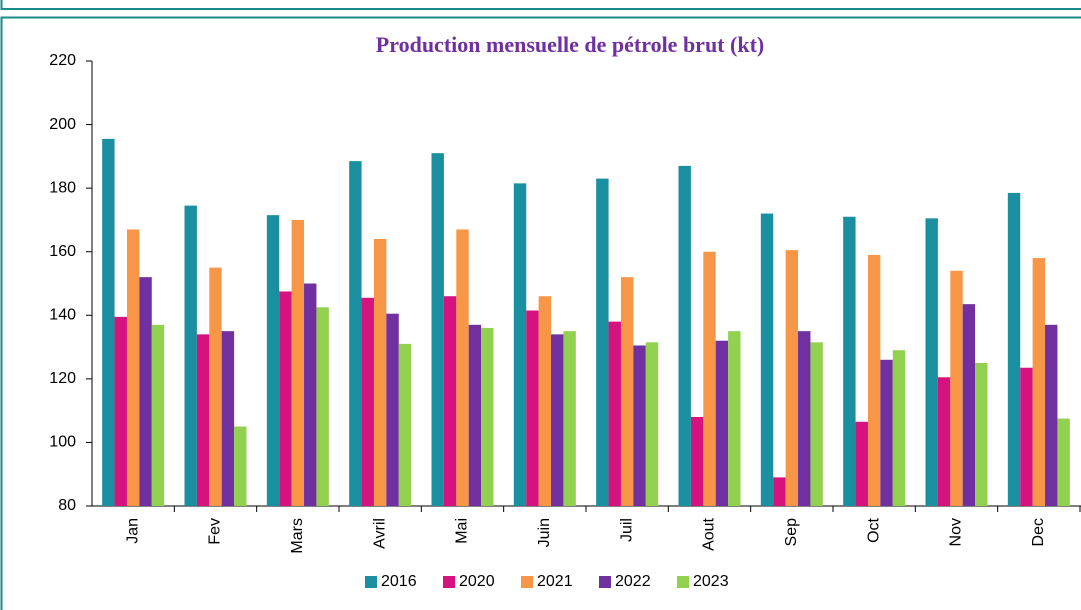 This screenshot has height=610, width=1081. What do you see at coordinates (873, 529) in the screenshot?
I see `x-tick-label: Oct` at bounding box center [873, 529].